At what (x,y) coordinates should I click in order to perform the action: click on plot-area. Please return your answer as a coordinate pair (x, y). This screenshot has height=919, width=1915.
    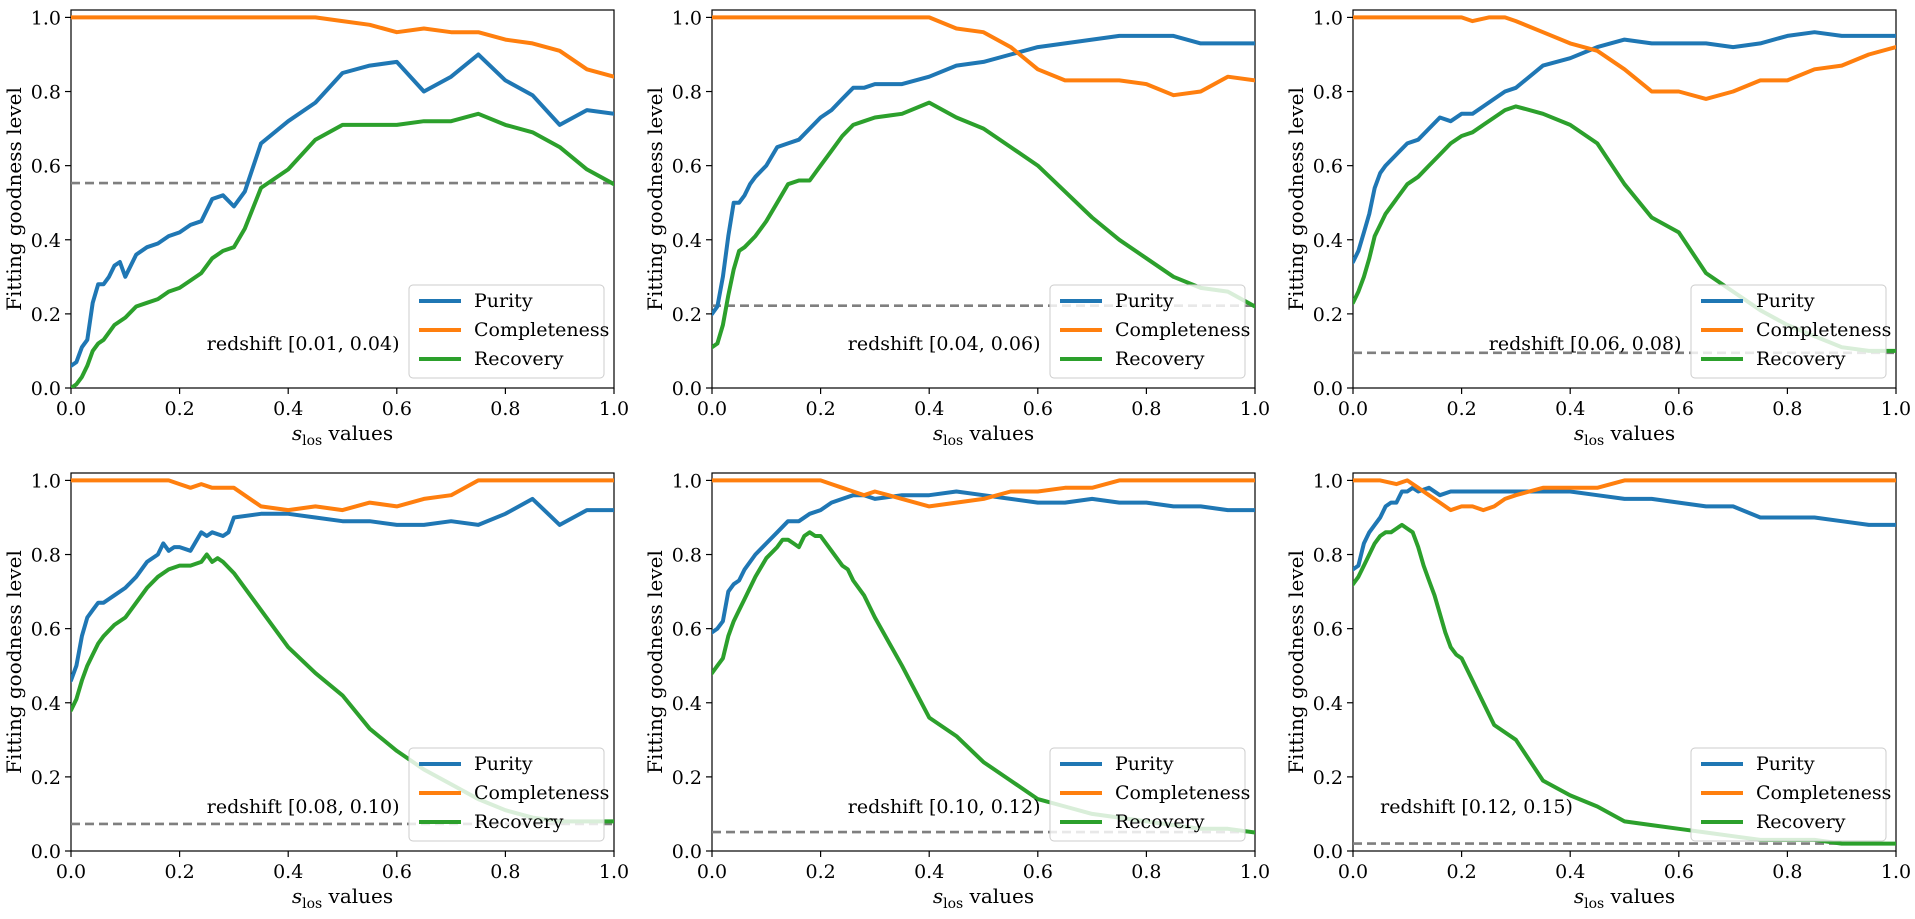
    Looking at the image, I should click on (983, 182).